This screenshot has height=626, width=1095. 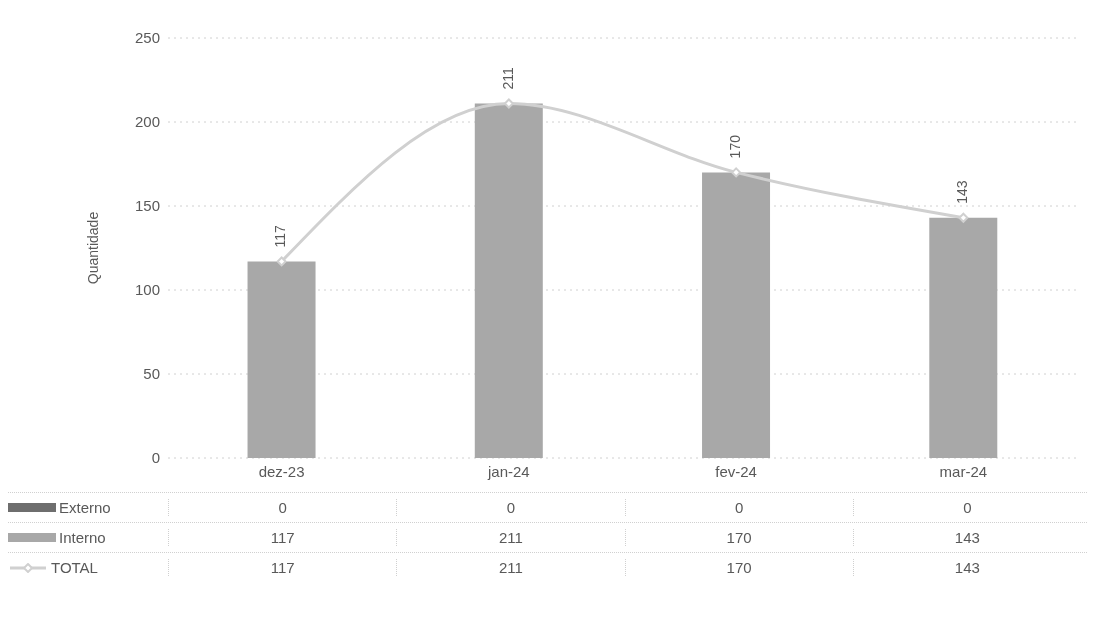 I want to click on x-tick-label: dez-23, so click(x=281, y=471).